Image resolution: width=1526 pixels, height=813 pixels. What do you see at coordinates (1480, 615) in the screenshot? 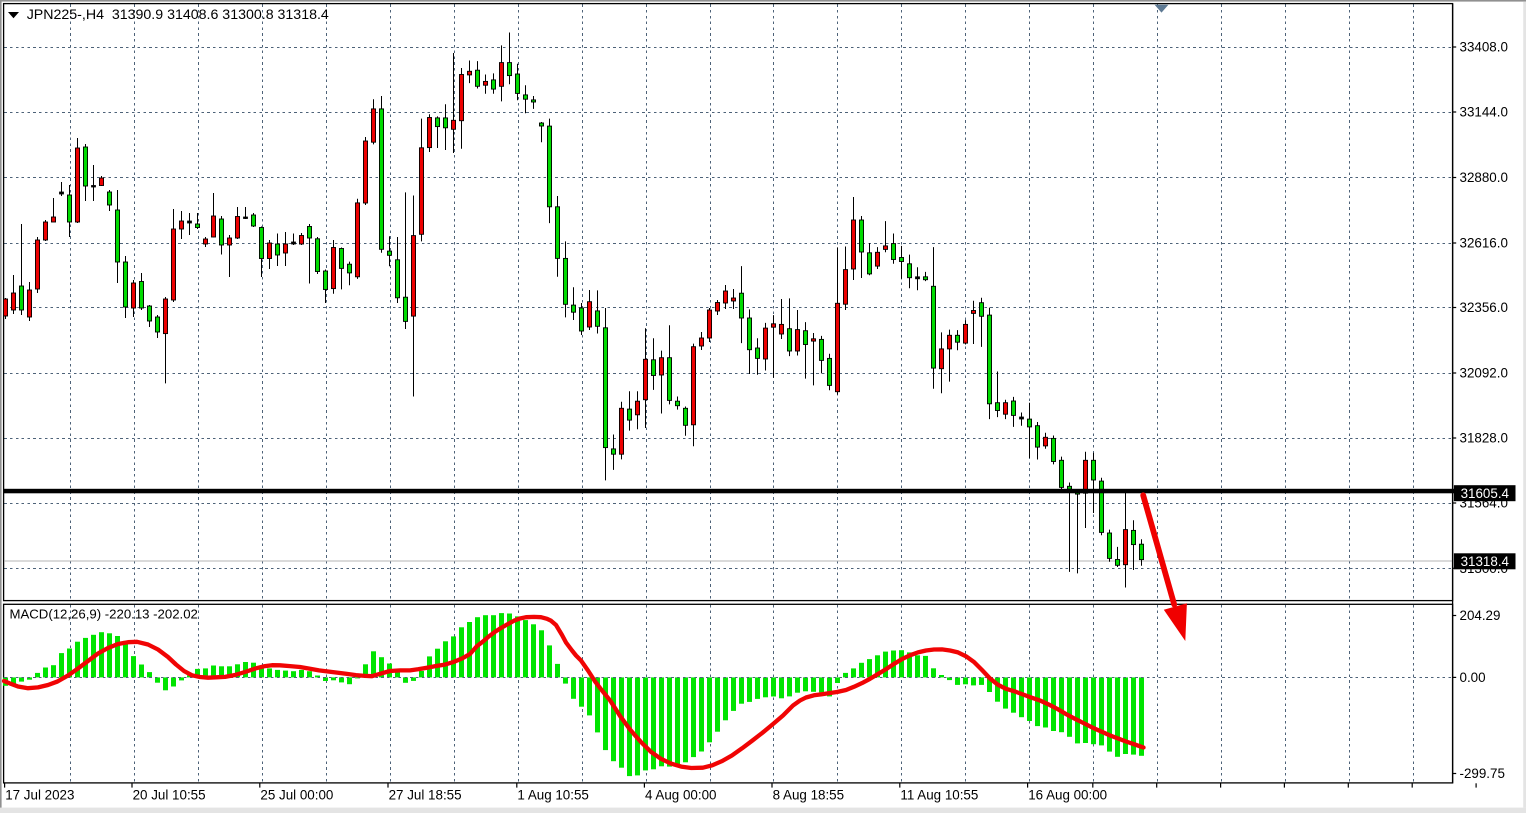
I see `svg-text: 204.29` at bounding box center [1480, 615].